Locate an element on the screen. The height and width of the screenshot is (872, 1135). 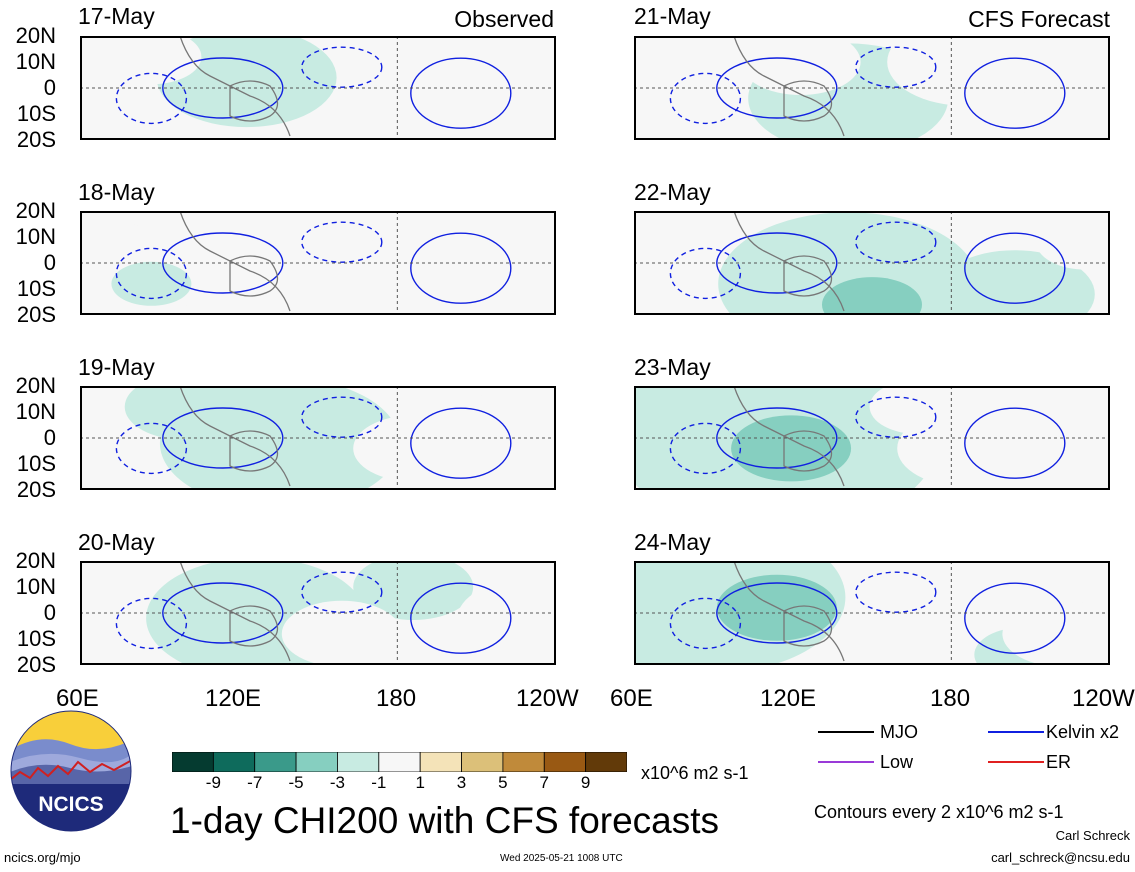
colorbar-tick-label: -7 is located at coordinates (255, 782).